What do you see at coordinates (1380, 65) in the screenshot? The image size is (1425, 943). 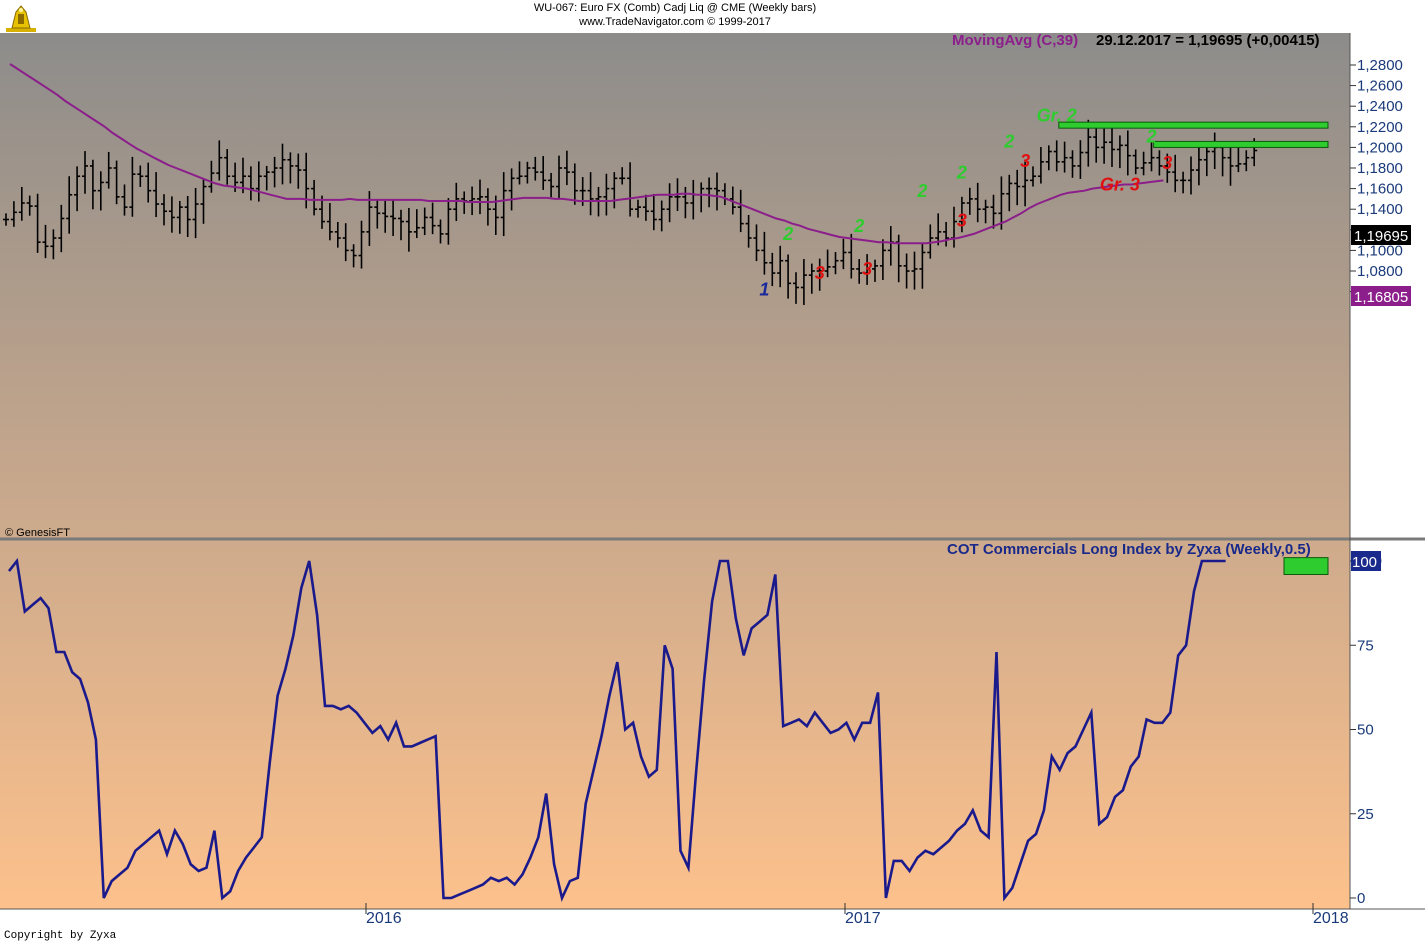 I see `price-tick-label: 1,2800` at bounding box center [1380, 65].